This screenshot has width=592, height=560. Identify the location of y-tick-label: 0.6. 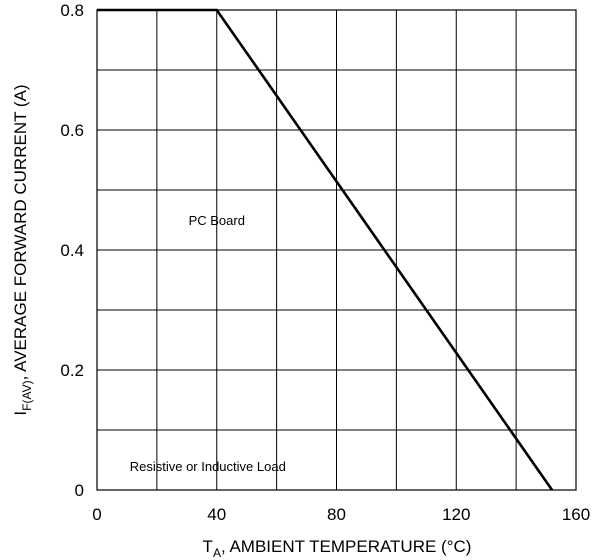
(72, 130).